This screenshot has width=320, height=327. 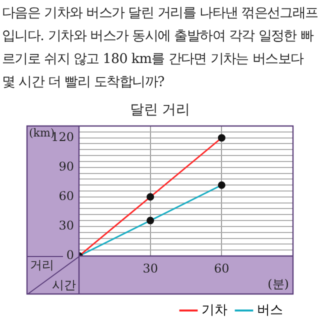 I want to click on text: 거리, so click(x=42, y=265).